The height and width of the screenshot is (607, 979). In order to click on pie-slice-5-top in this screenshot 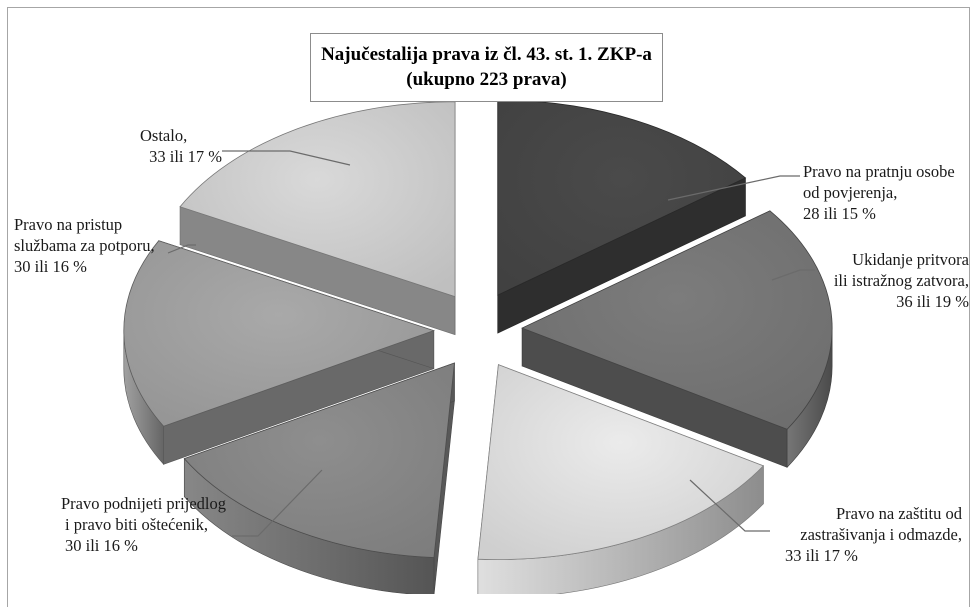, I will do `click(317, 199)`.